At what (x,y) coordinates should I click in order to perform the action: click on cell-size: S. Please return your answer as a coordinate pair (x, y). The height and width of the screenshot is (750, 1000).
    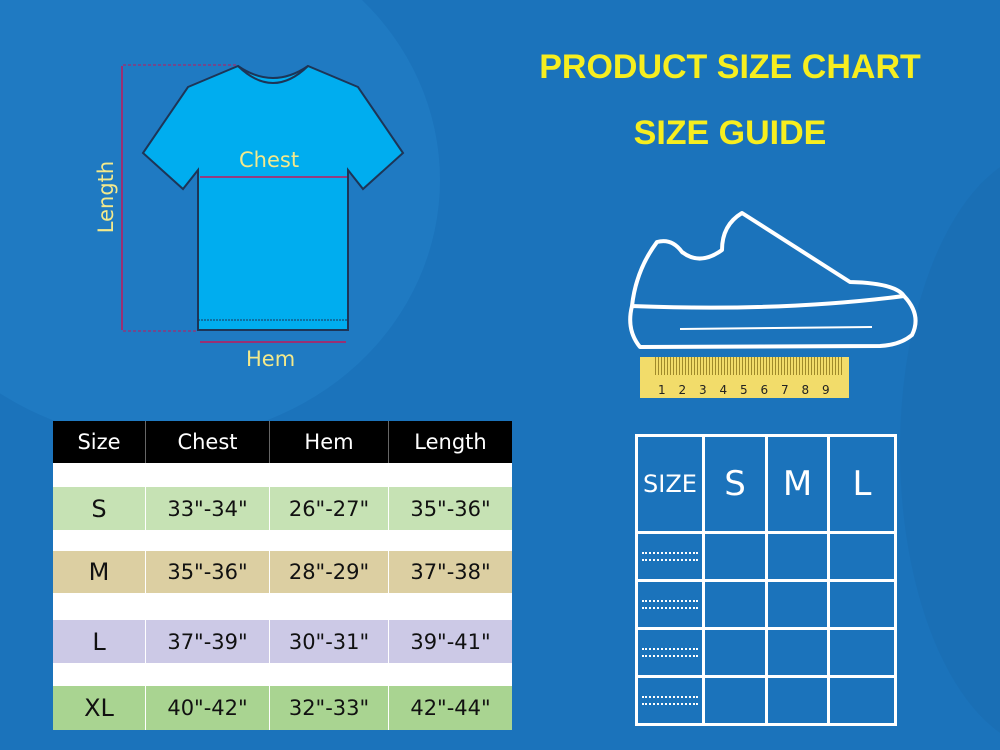
    Looking at the image, I should click on (99, 508).